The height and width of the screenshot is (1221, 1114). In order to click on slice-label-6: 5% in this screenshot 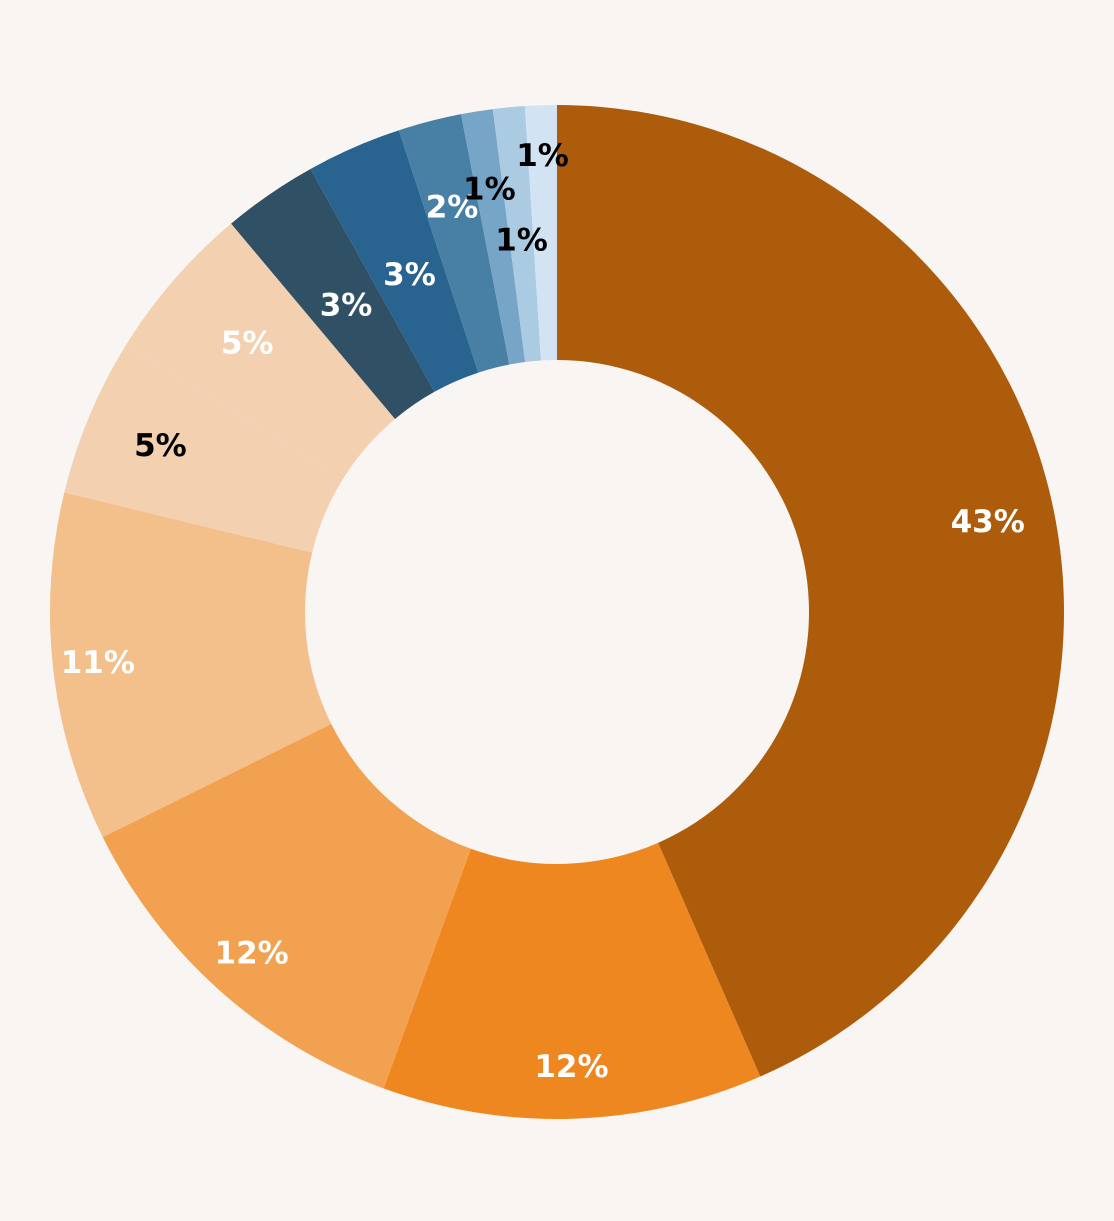, I will do `click(247, 344)`.